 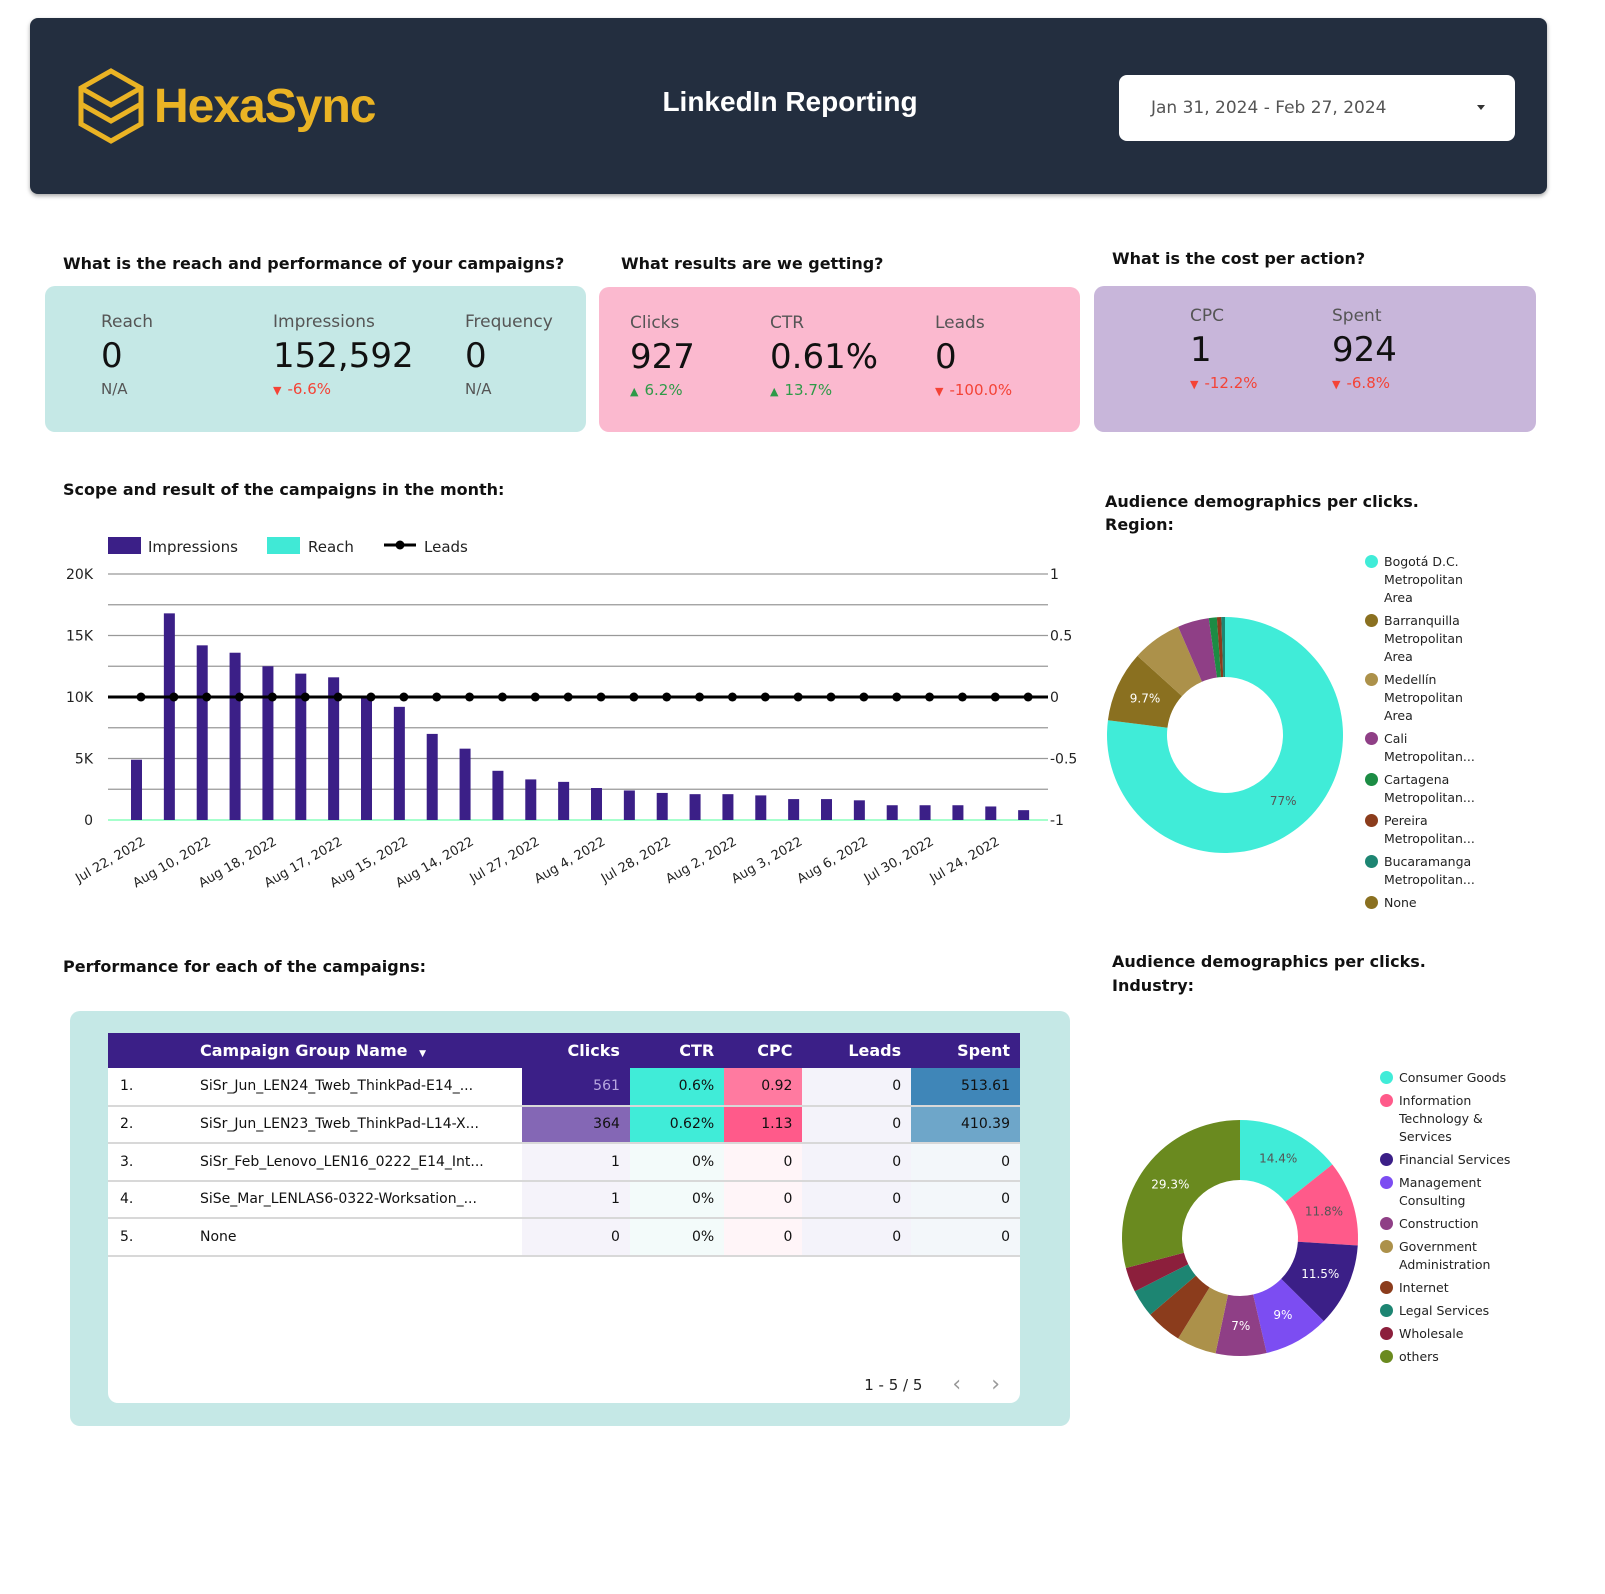 I want to click on performance-section-title: Performance for each of the campaigns:, so click(x=245, y=966).